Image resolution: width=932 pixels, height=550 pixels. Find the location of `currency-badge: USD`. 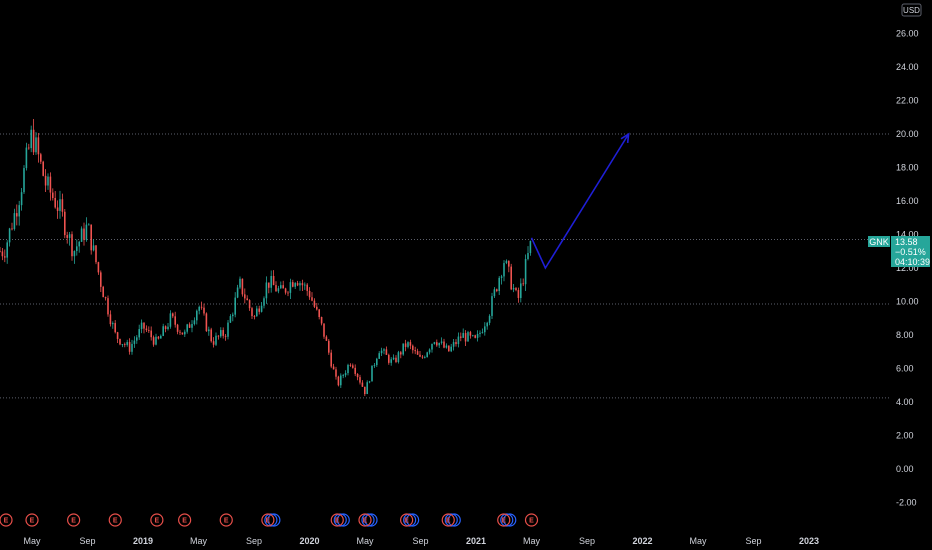

currency-badge: USD is located at coordinates (911, 10).